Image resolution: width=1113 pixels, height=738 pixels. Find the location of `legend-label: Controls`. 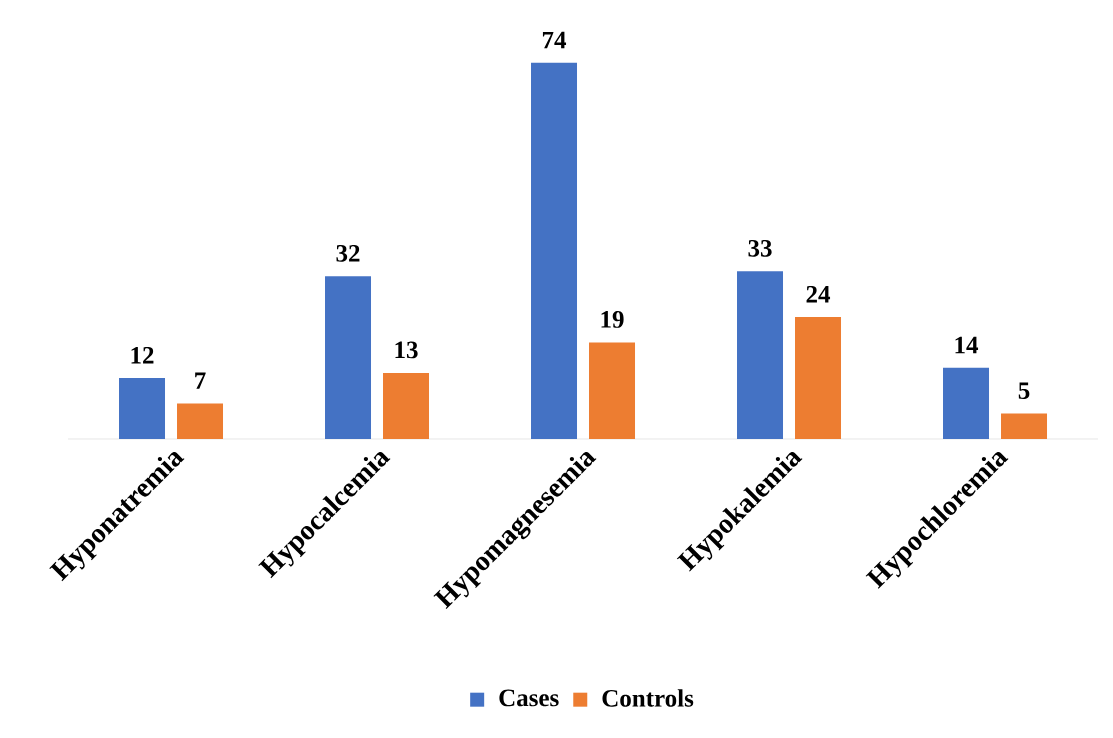

legend-label: Controls is located at coordinates (648, 698).